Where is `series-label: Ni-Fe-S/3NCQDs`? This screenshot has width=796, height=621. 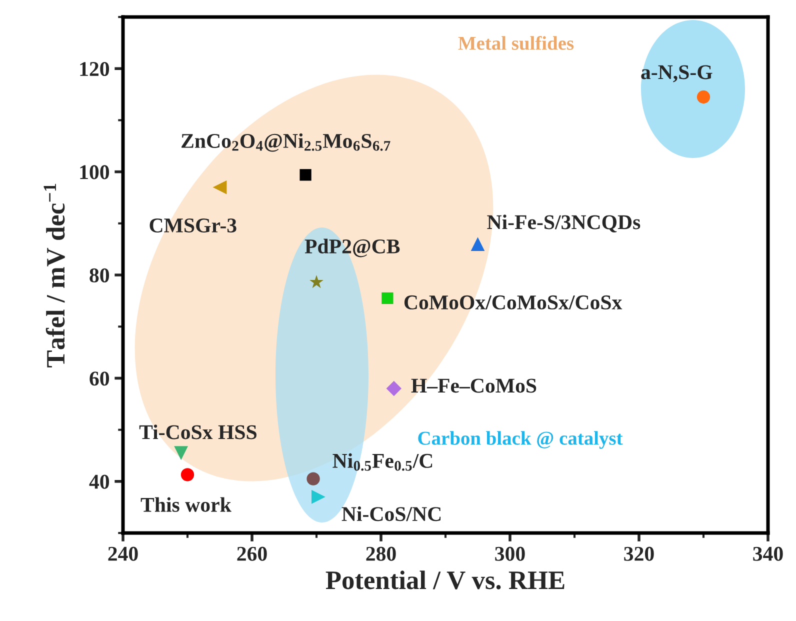 series-label: Ni-Fe-S/3NCQDs is located at coordinates (563, 223).